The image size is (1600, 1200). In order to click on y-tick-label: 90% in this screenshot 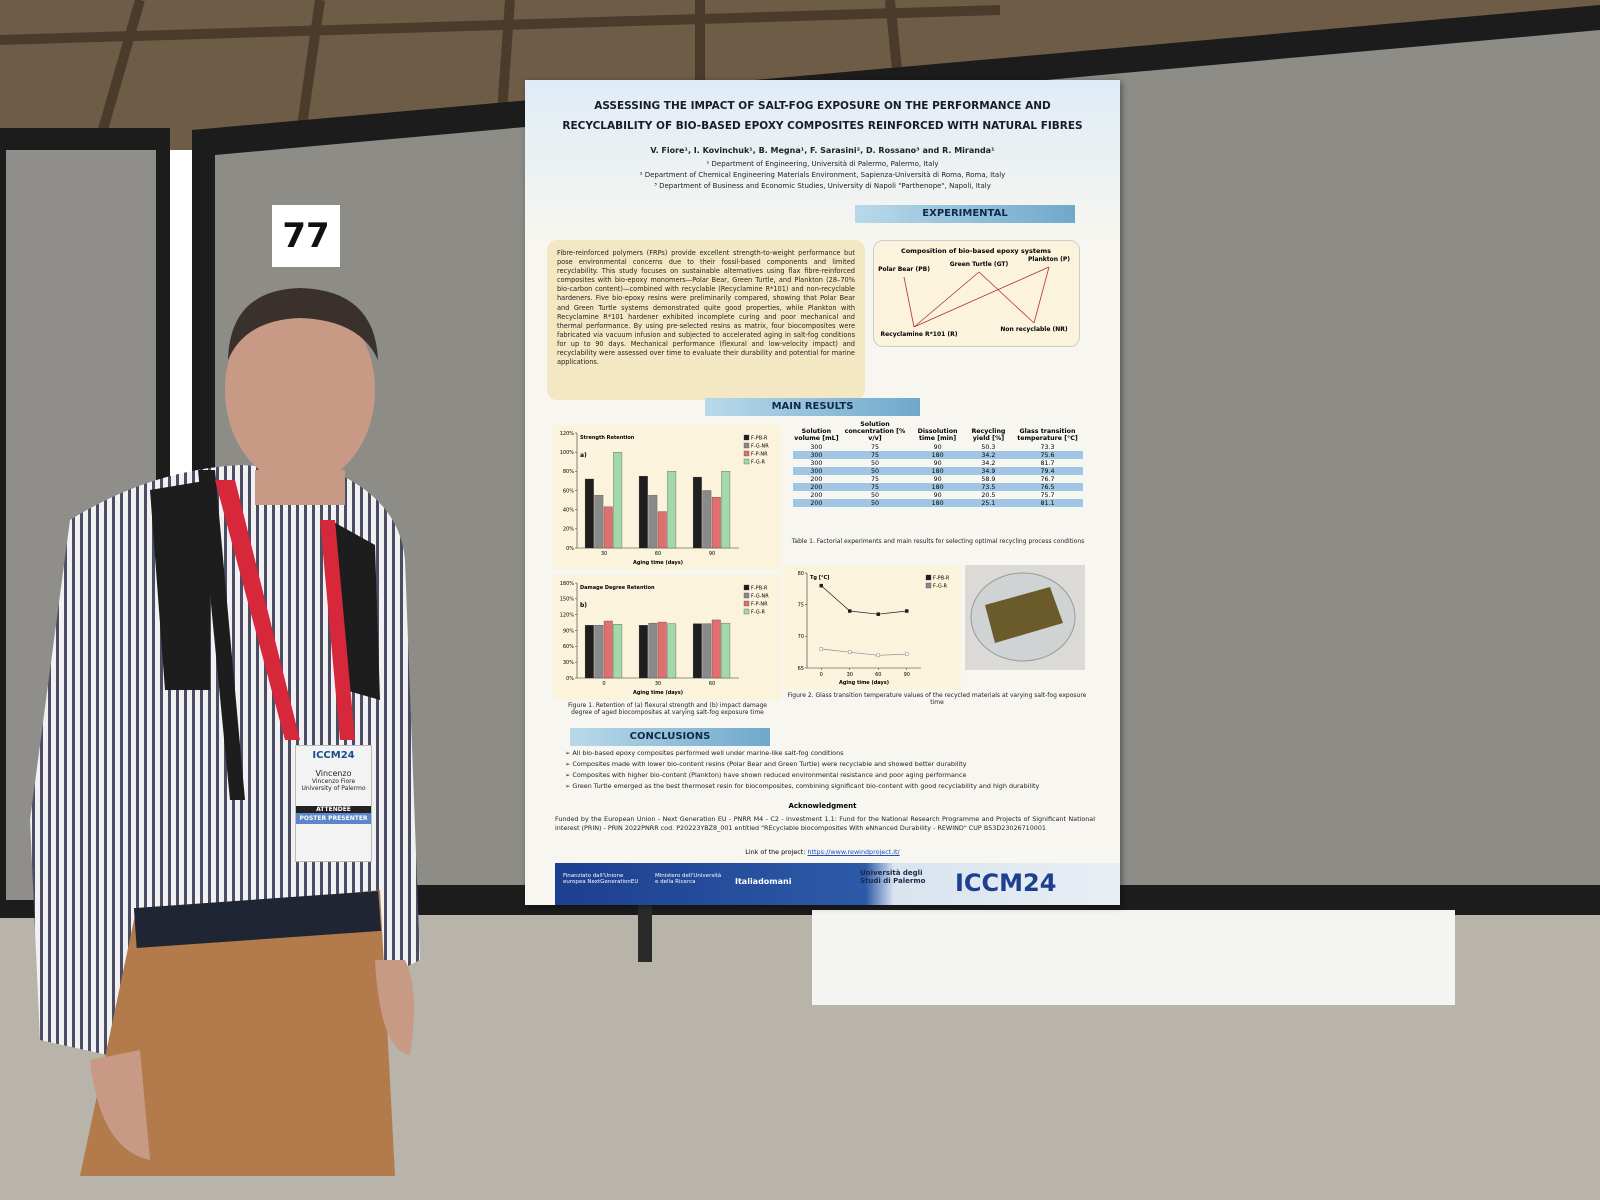, I will do `click(568, 631)`.